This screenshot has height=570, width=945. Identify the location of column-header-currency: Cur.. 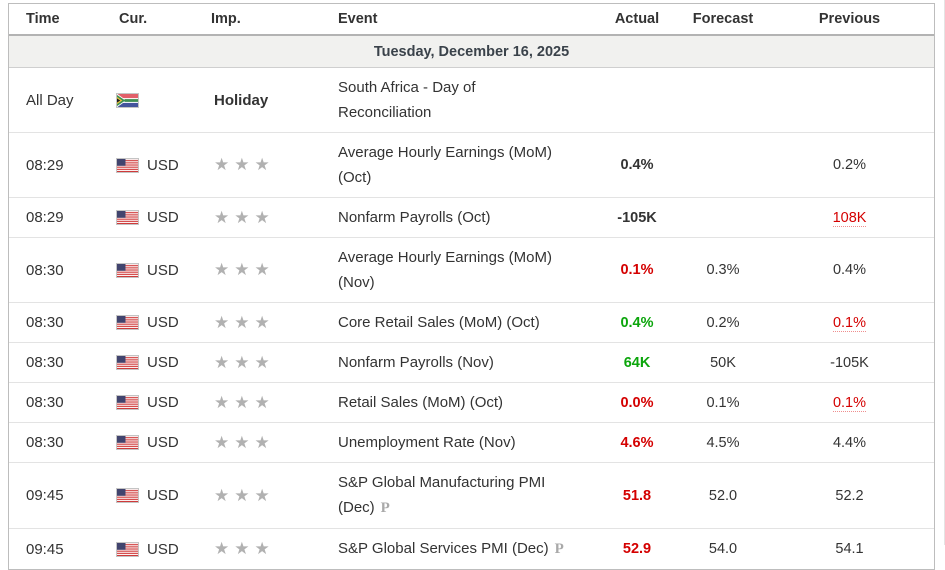
(133, 19).